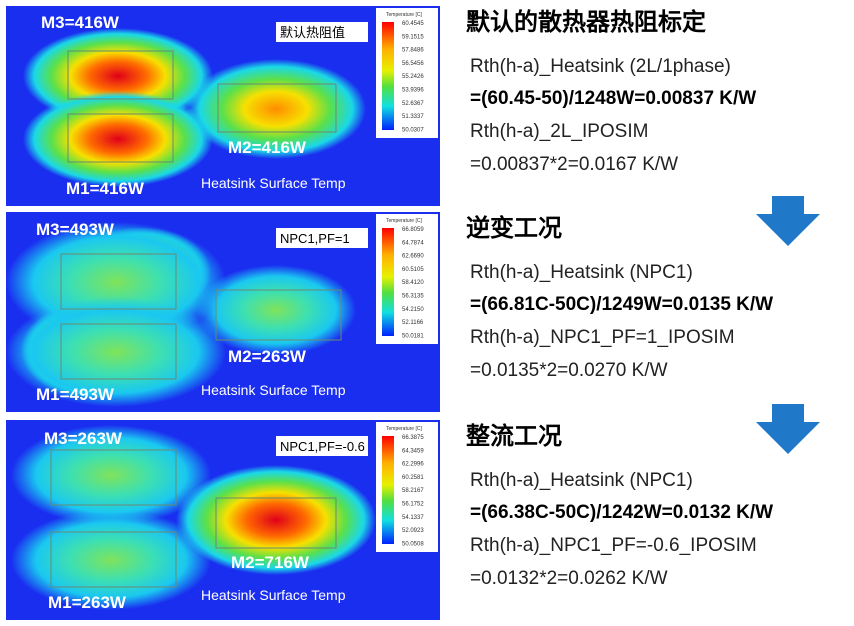  I want to click on legend-value: 58.4120, so click(413, 283).